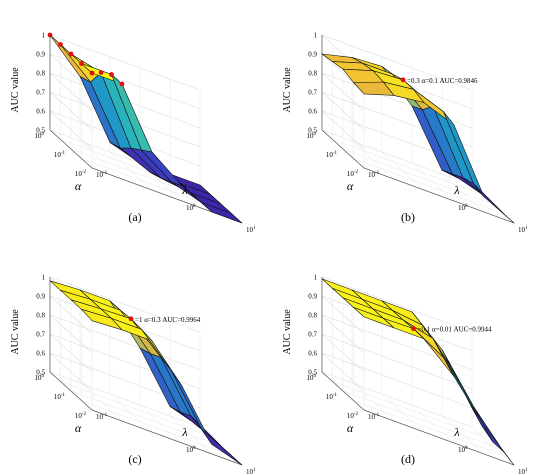  What do you see at coordinates (40, 93) in the screenshot?
I see `z-tick-label: 0.7` at bounding box center [40, 93].